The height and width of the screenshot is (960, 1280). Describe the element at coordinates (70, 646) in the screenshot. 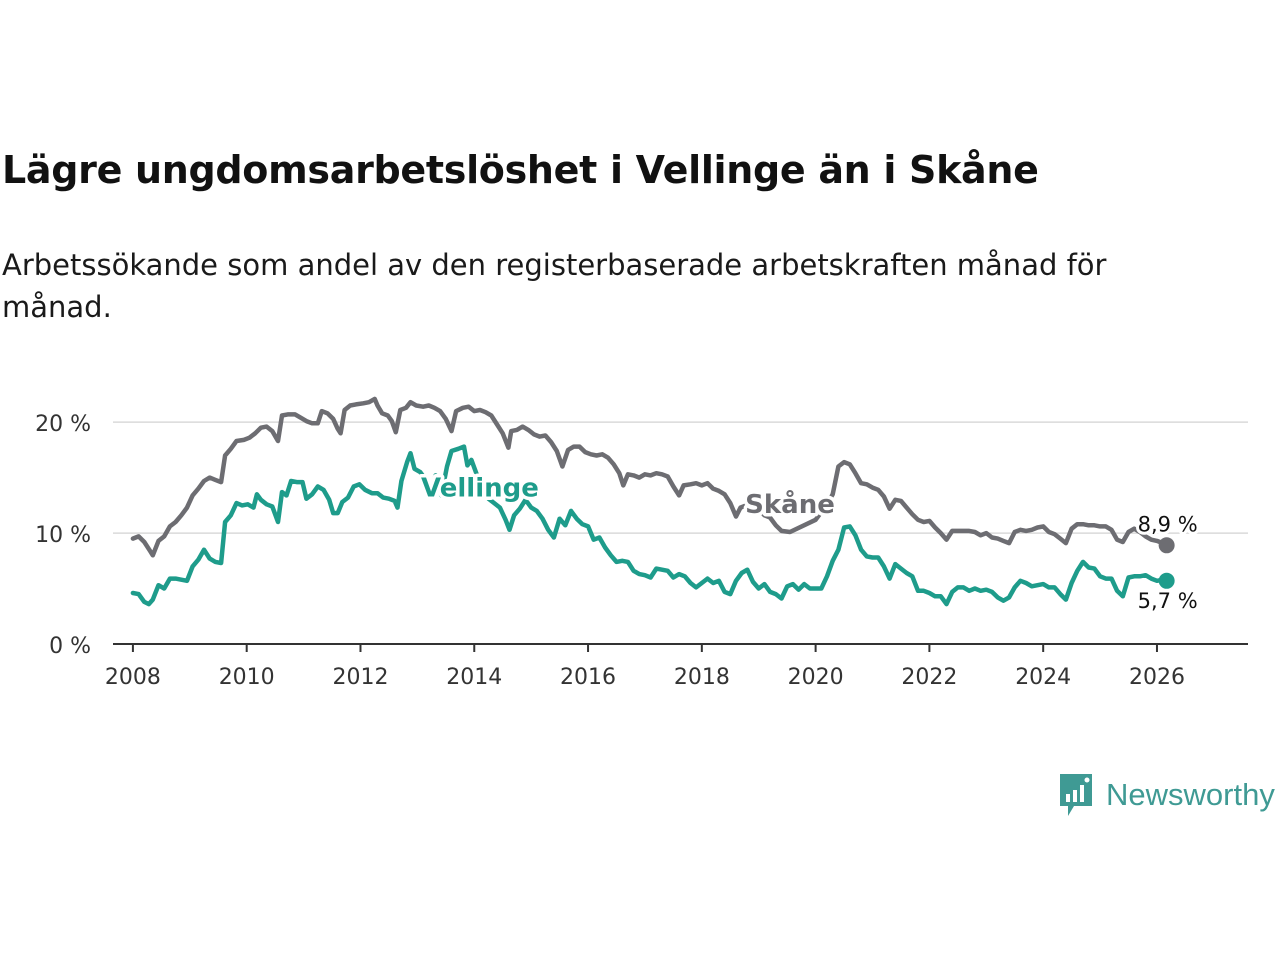

I see `y-tick-label: 0 %` at that location.